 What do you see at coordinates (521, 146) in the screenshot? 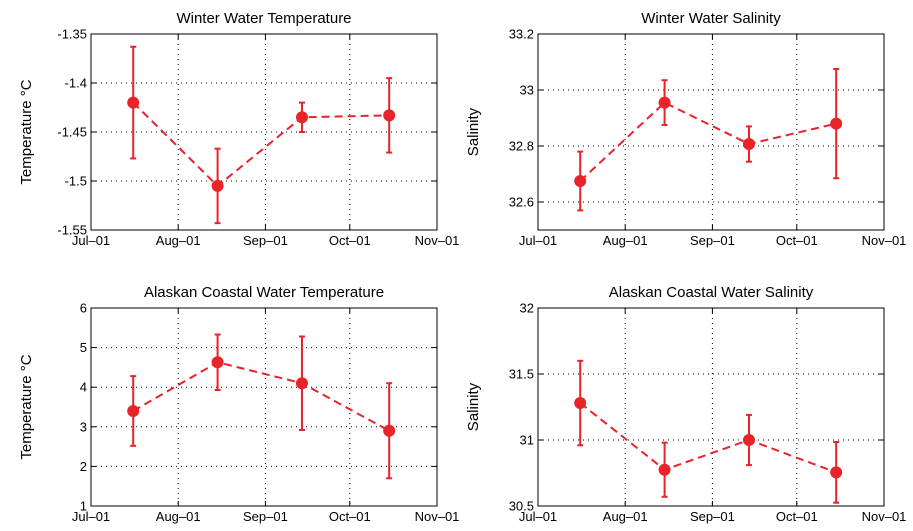
I see `winter-salinity-y-tick-label: 32.8` at bounding box center [521, 146].